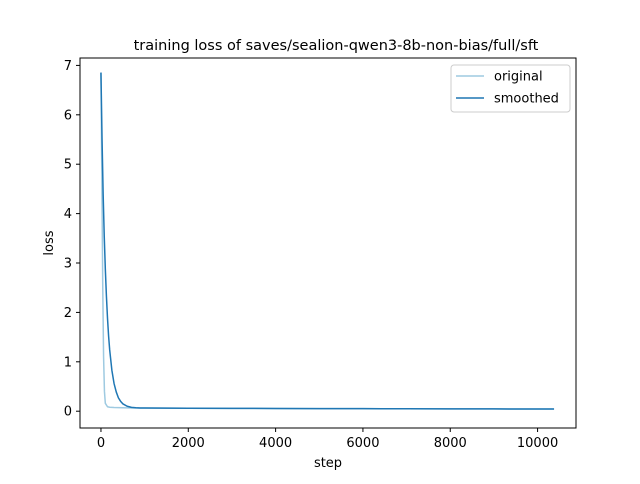 This screenshot has height=484, width=640. What do you see at coordinates (450, 443) in the screenshot?
I see `x-tick-label: 8000` at bounding box center [450, 443].